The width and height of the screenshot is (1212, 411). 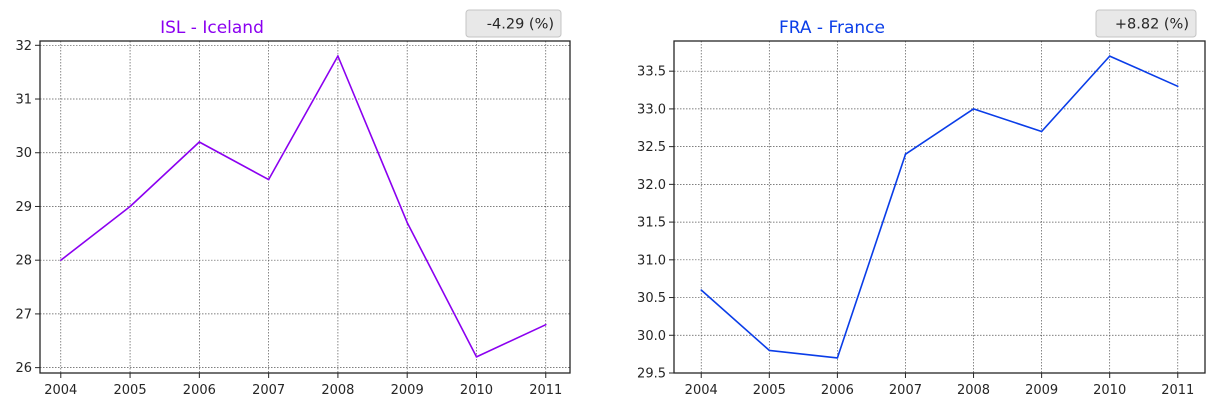 What do you see at coordinates (651, 336) in the screenshot?
I see `y-tick-label: 30.0` at bounding box center [651, 336].